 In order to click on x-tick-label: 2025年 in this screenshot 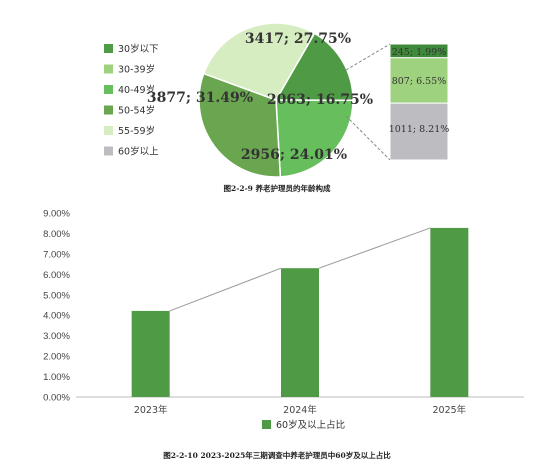, I will do `click(449, 410)`.